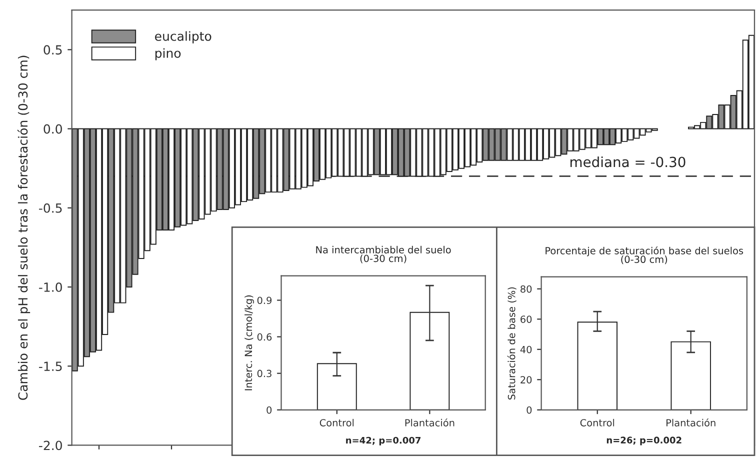 The height and width of the screenshot is (459, 756). Describe the element at coordinates (50, 445) in the screenshot. I see `y-tick-label: -2.0` at that location.